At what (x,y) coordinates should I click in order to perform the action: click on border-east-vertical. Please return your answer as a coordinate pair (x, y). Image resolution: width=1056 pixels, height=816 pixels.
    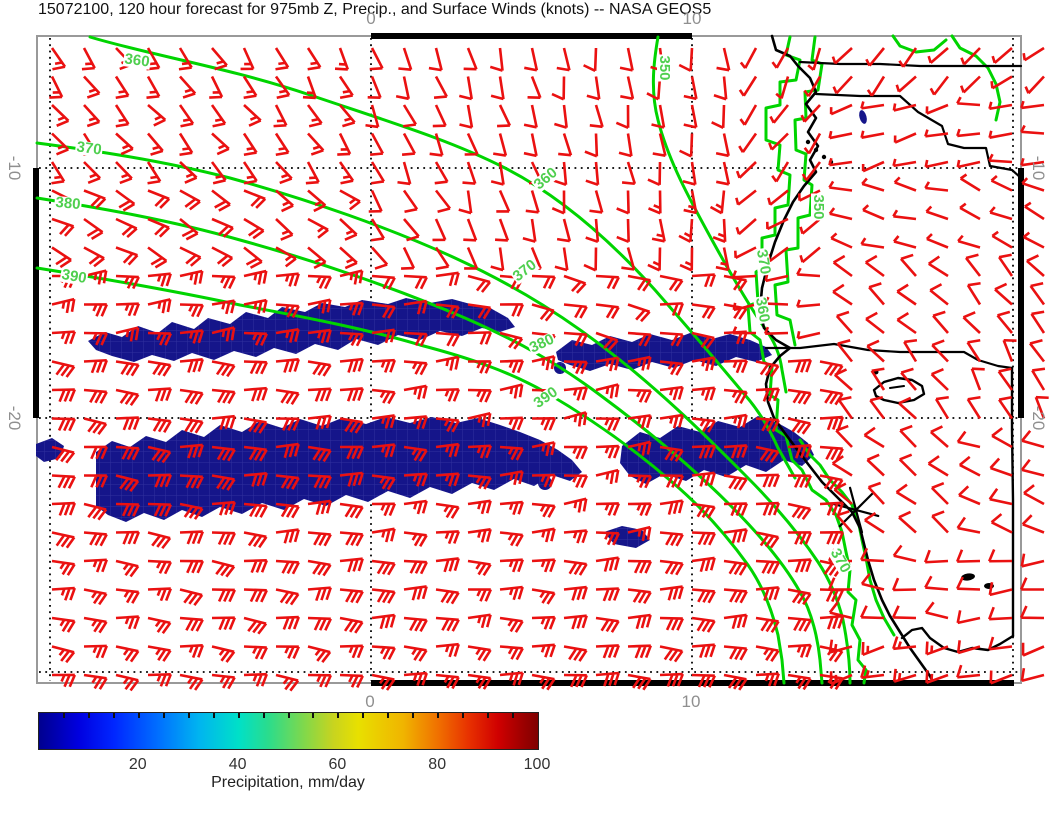
    Looking at the image, I should click on (1012, 502).